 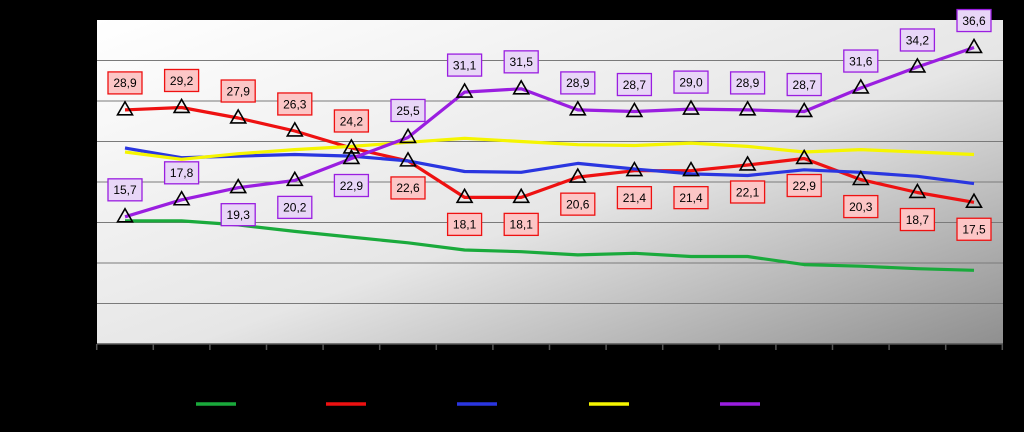 I want to click on data-label: 29,2, so click(x=181, y=80).